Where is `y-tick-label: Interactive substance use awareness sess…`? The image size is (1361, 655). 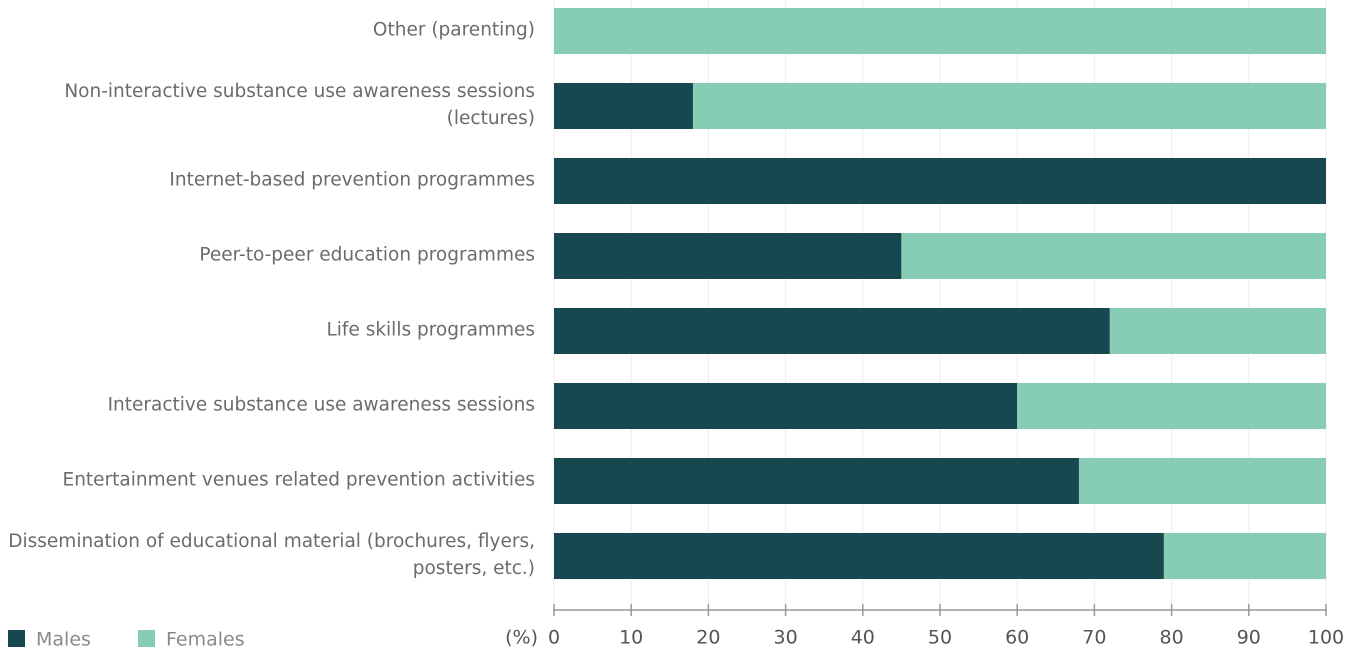
y-tick-label: Interactive substance use awareness sess… is located at coordinates (321, 405).